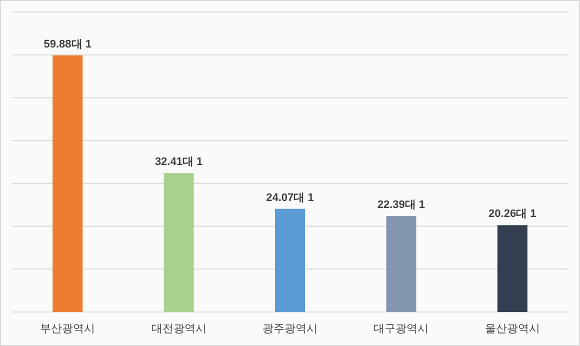 The image size is (580, 346). Describe the element at coordinates (512, 214) in the screenshot. I see `data-label: 20.26대 1` at that location.